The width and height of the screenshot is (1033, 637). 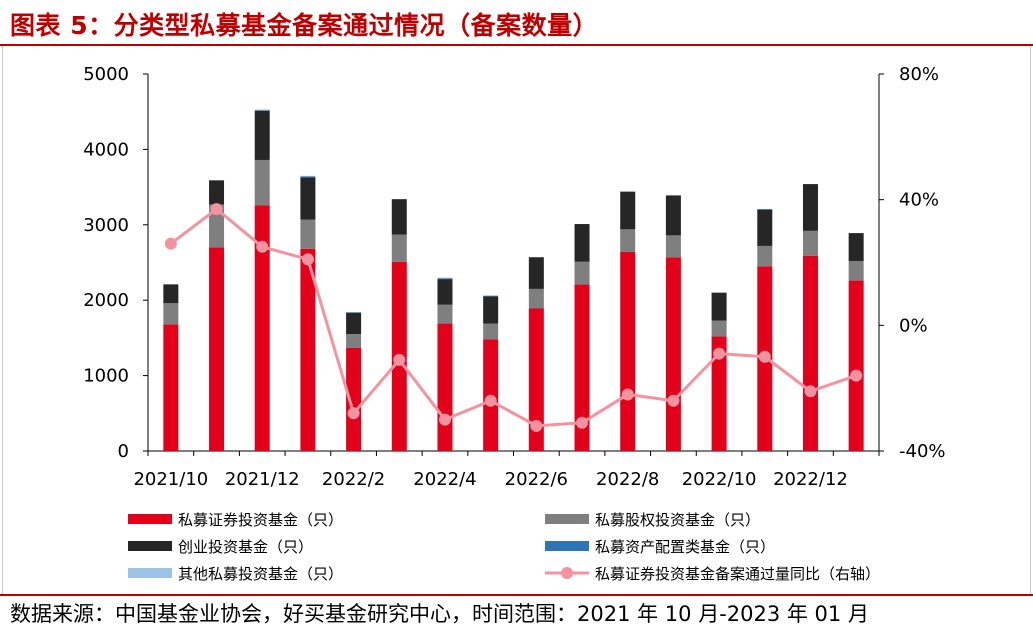 What do you see at coordinates (444, 479) in the screenshot?
I see `x-axis-tick-label: 2022/4` at bounding box center [444, 479].